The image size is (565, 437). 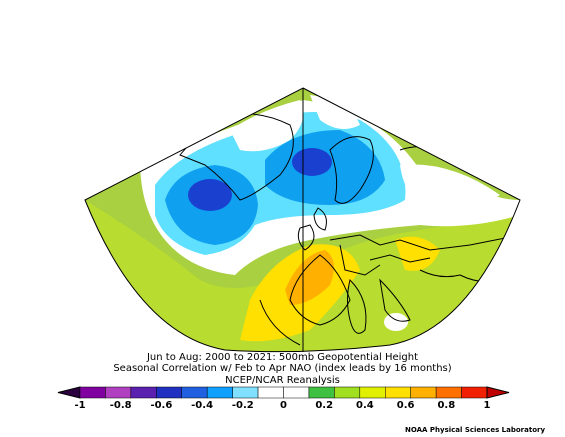 I want to click on colorbar-tick-label: -0.4, so click(x=202, y=405).